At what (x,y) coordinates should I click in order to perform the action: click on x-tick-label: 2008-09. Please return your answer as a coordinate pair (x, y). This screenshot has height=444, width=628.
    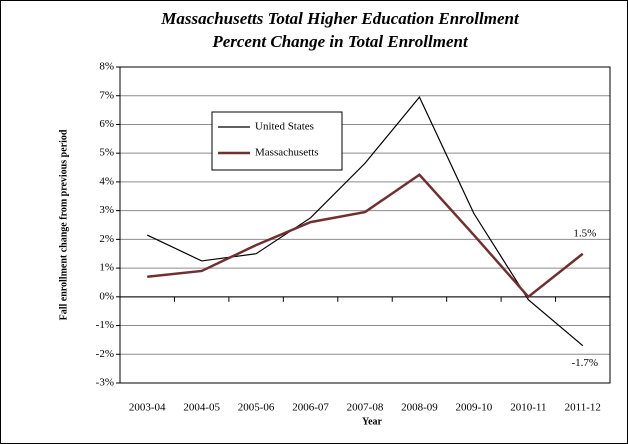
    Looking at the image, I should click on (419, 408).